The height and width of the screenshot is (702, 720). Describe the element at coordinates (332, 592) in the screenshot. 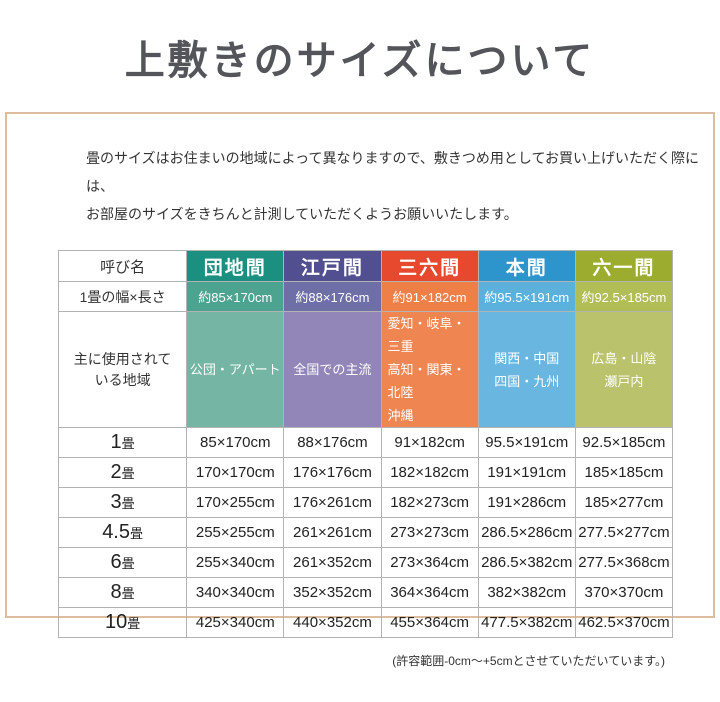

I see `dimension-cell: 352×352cm` at that location.